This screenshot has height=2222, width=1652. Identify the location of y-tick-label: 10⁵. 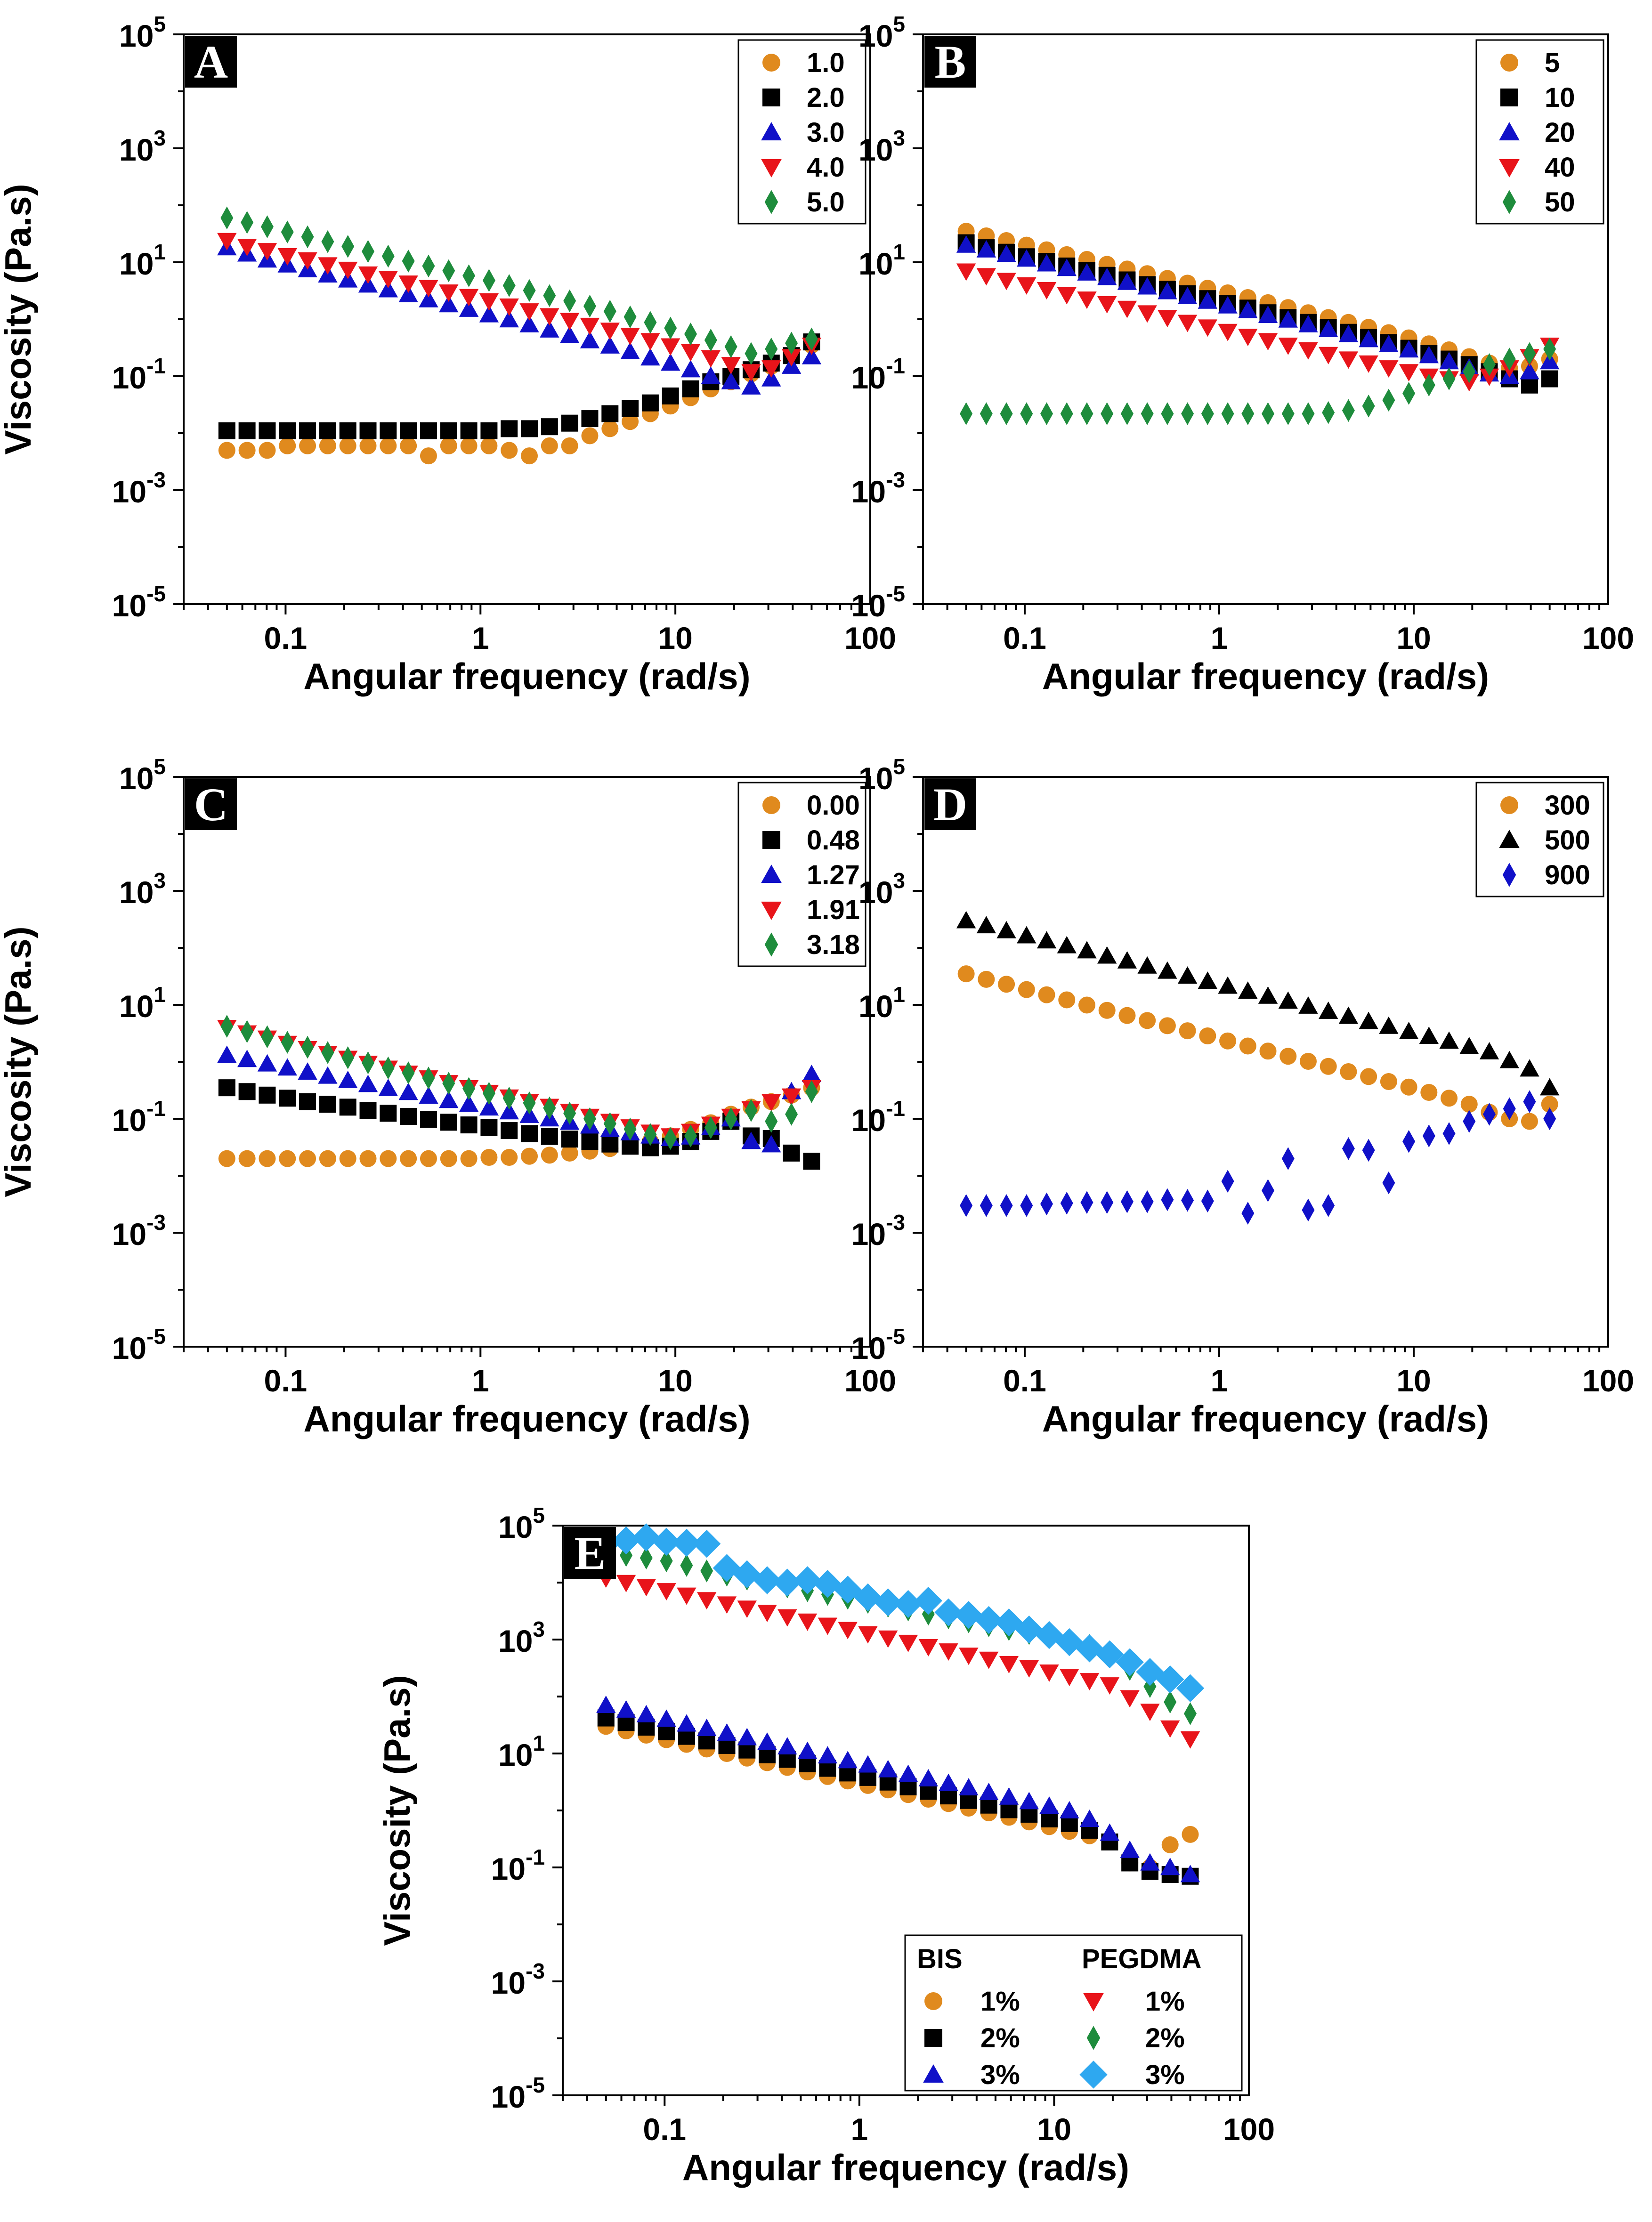
(143, 775).